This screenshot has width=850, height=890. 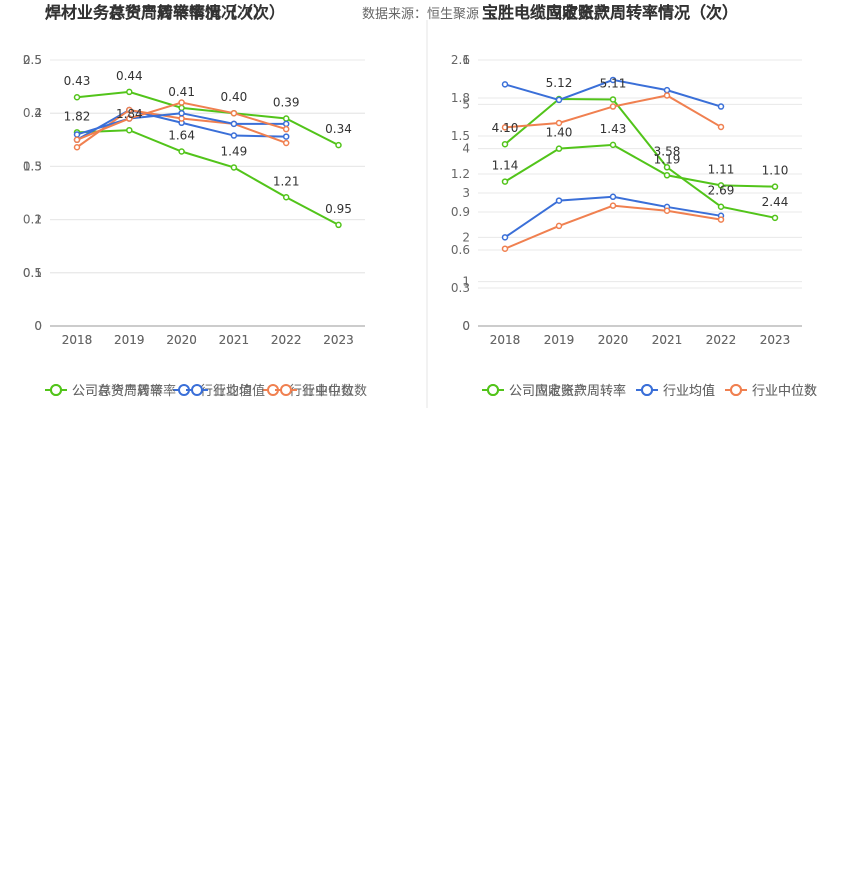 What do you see at coordinates (338, 209) in the screenshot?
I see `chart0-data-label: 0.95` at bounding box center [338, 209].